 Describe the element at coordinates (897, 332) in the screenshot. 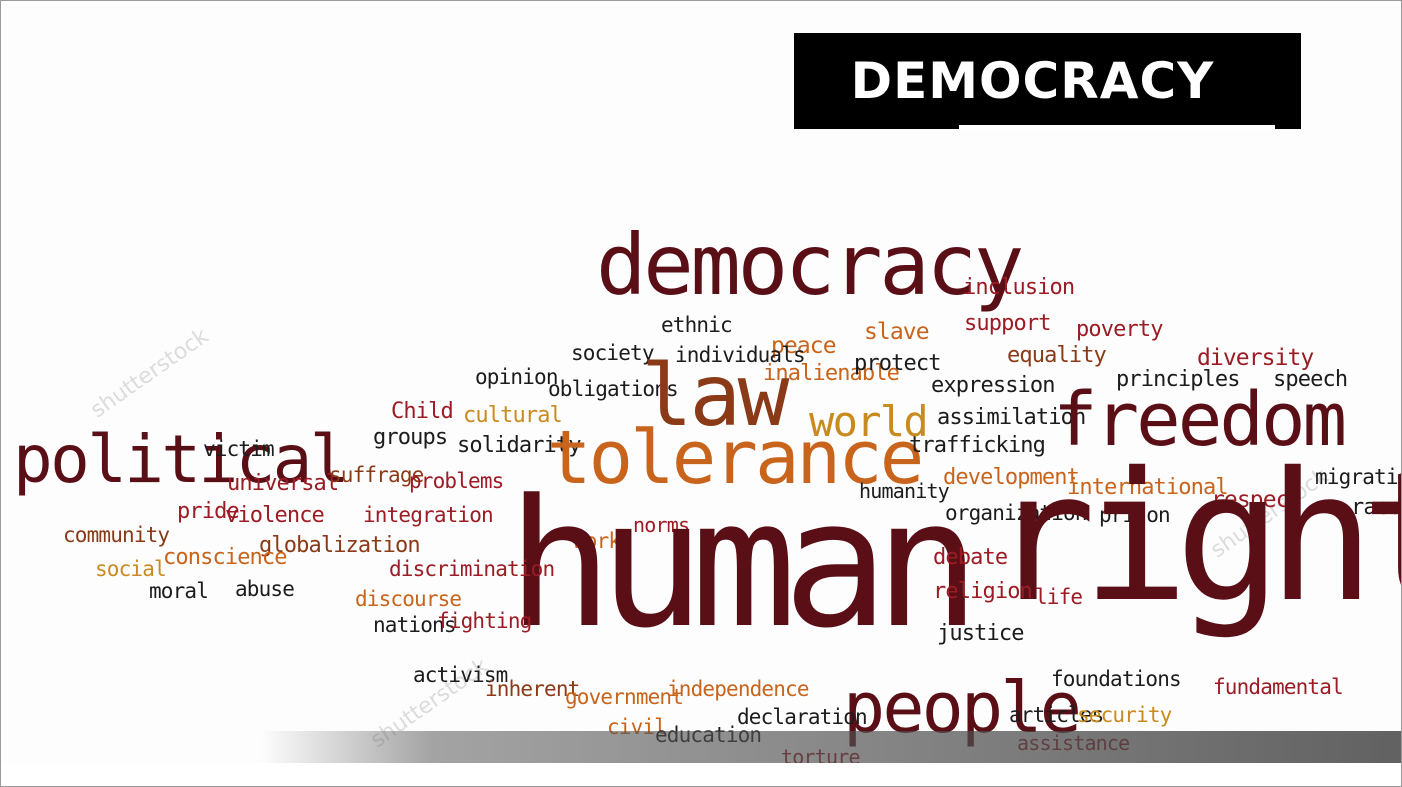

I see `word: slave` at that location.